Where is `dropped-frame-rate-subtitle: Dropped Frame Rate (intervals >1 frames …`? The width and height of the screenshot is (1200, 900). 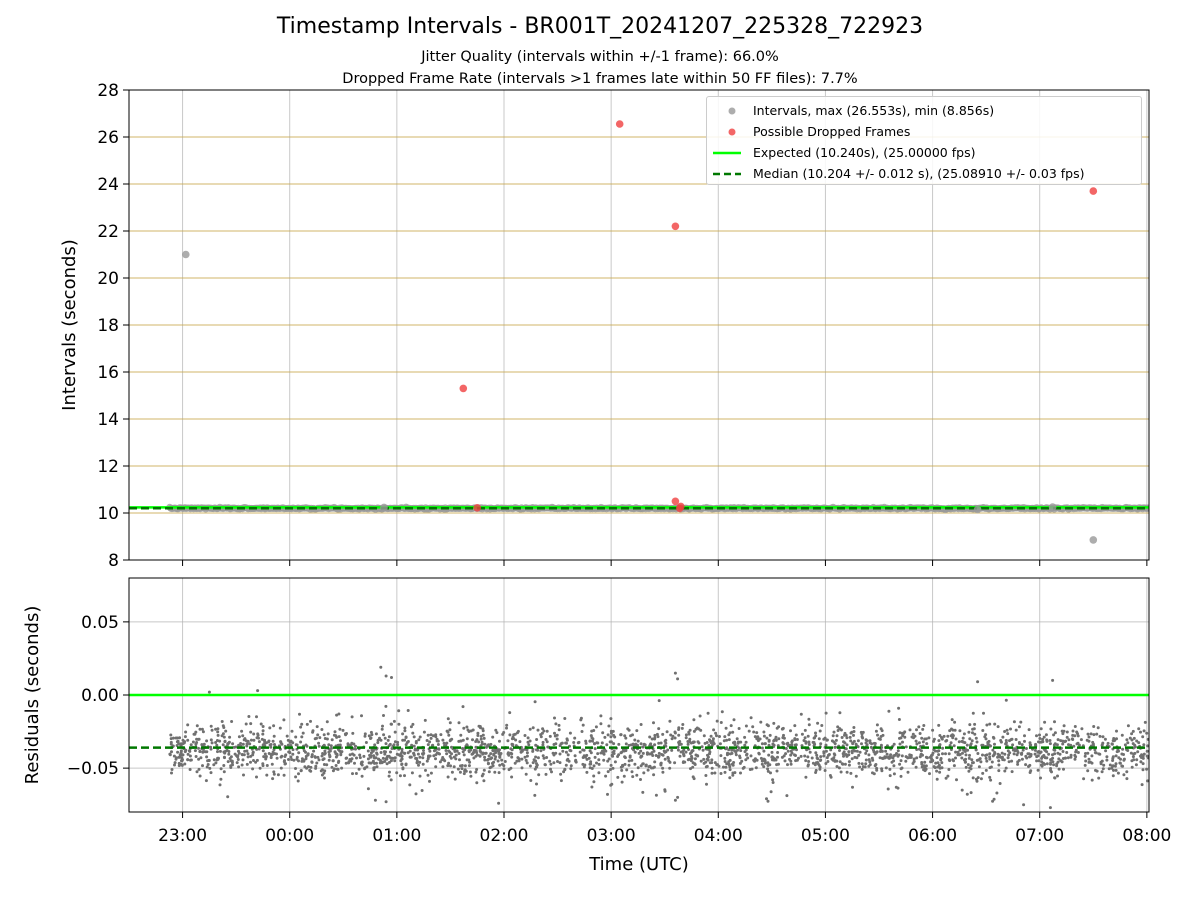 dropped-frame-rate-subtitle: Dropped Frame Rate (intervals >1 frames … is located at coordinates (600, 79).